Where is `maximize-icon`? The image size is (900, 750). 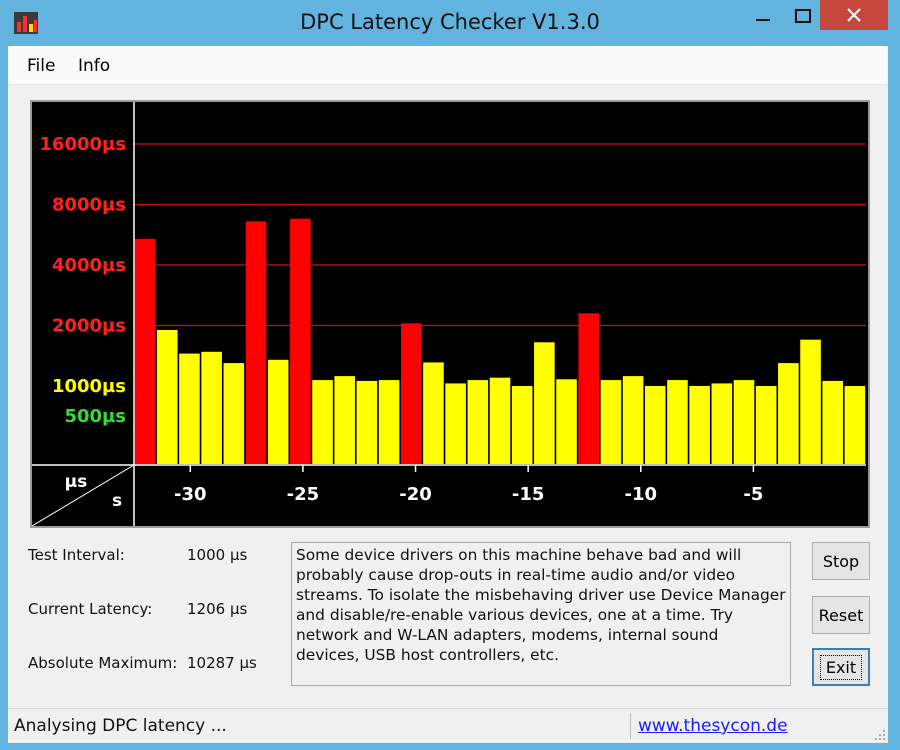
maximize-icon is located at coordinates (803, 16).